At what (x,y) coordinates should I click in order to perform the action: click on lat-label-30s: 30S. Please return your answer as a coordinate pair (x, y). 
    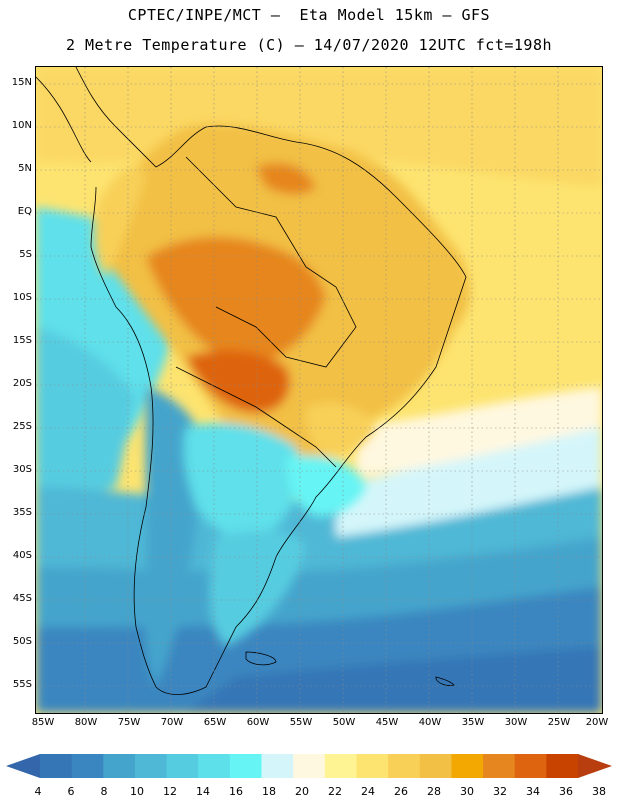
    Looking at the image, I should click on (22, 469).